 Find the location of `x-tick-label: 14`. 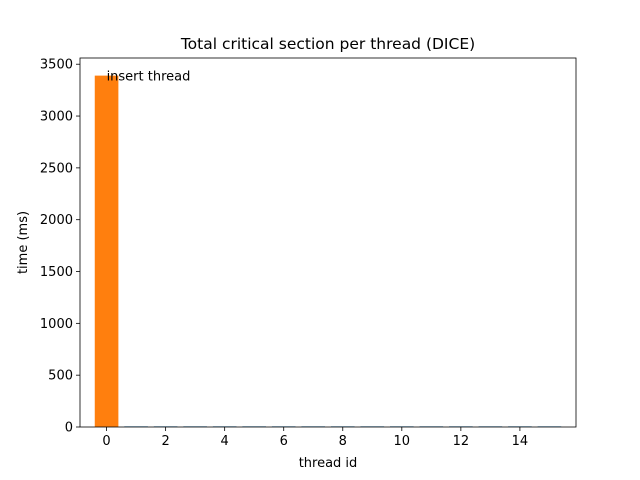

x-tick-label: 14 is located at coordinates (520, 441).